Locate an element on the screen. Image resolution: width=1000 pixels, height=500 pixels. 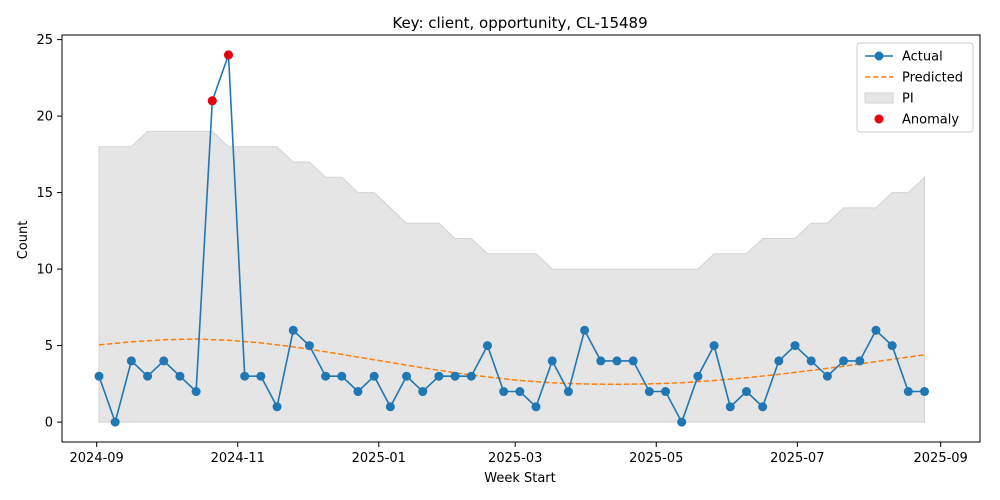
y-tick-label: 20 is located at coordinates (44, 117).